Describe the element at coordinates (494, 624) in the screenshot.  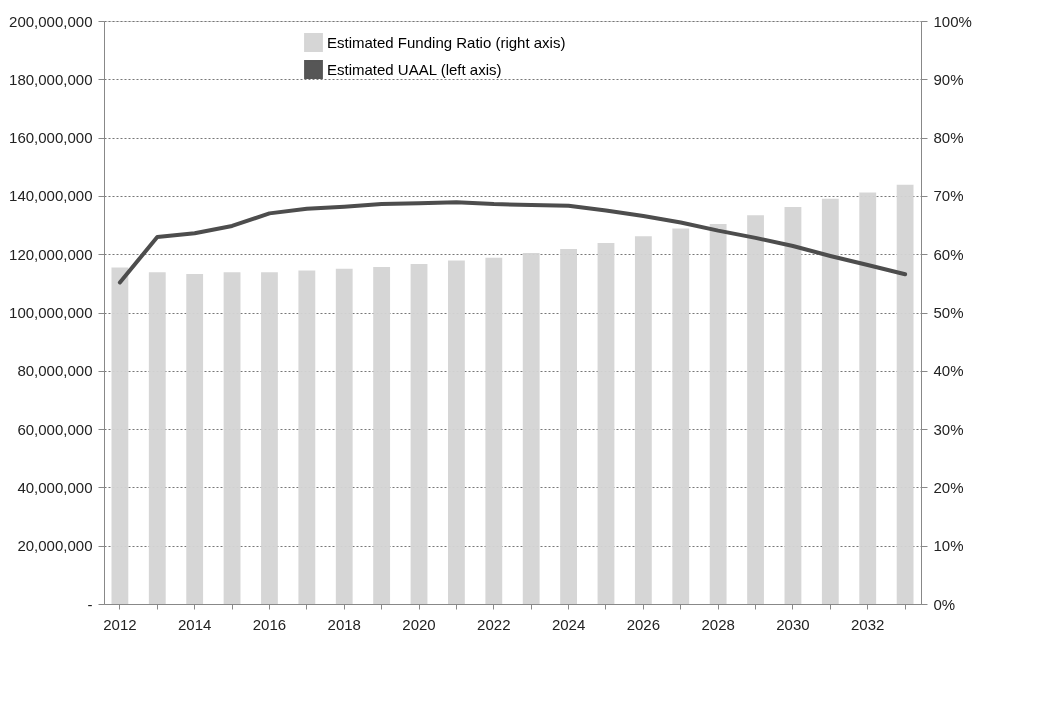
I see `x-tick-label: 2022` at that location.